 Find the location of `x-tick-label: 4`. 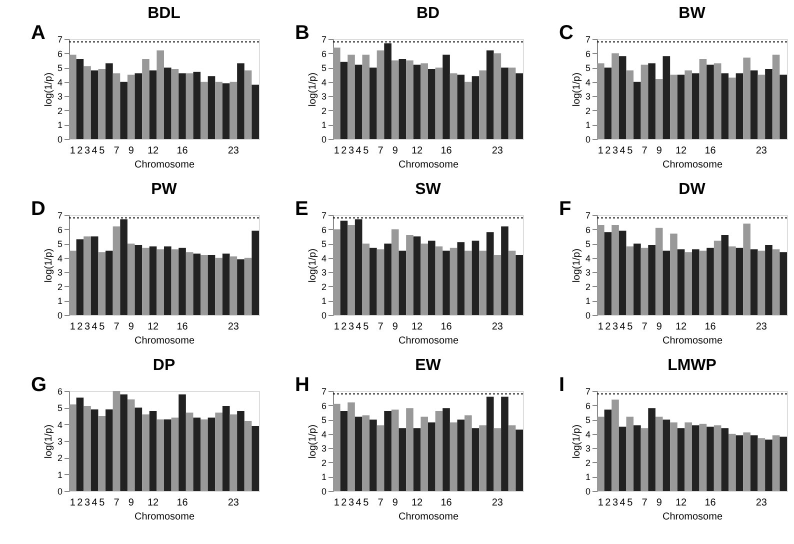

x-tick-label: 4 is located at coordinates (359, 327).